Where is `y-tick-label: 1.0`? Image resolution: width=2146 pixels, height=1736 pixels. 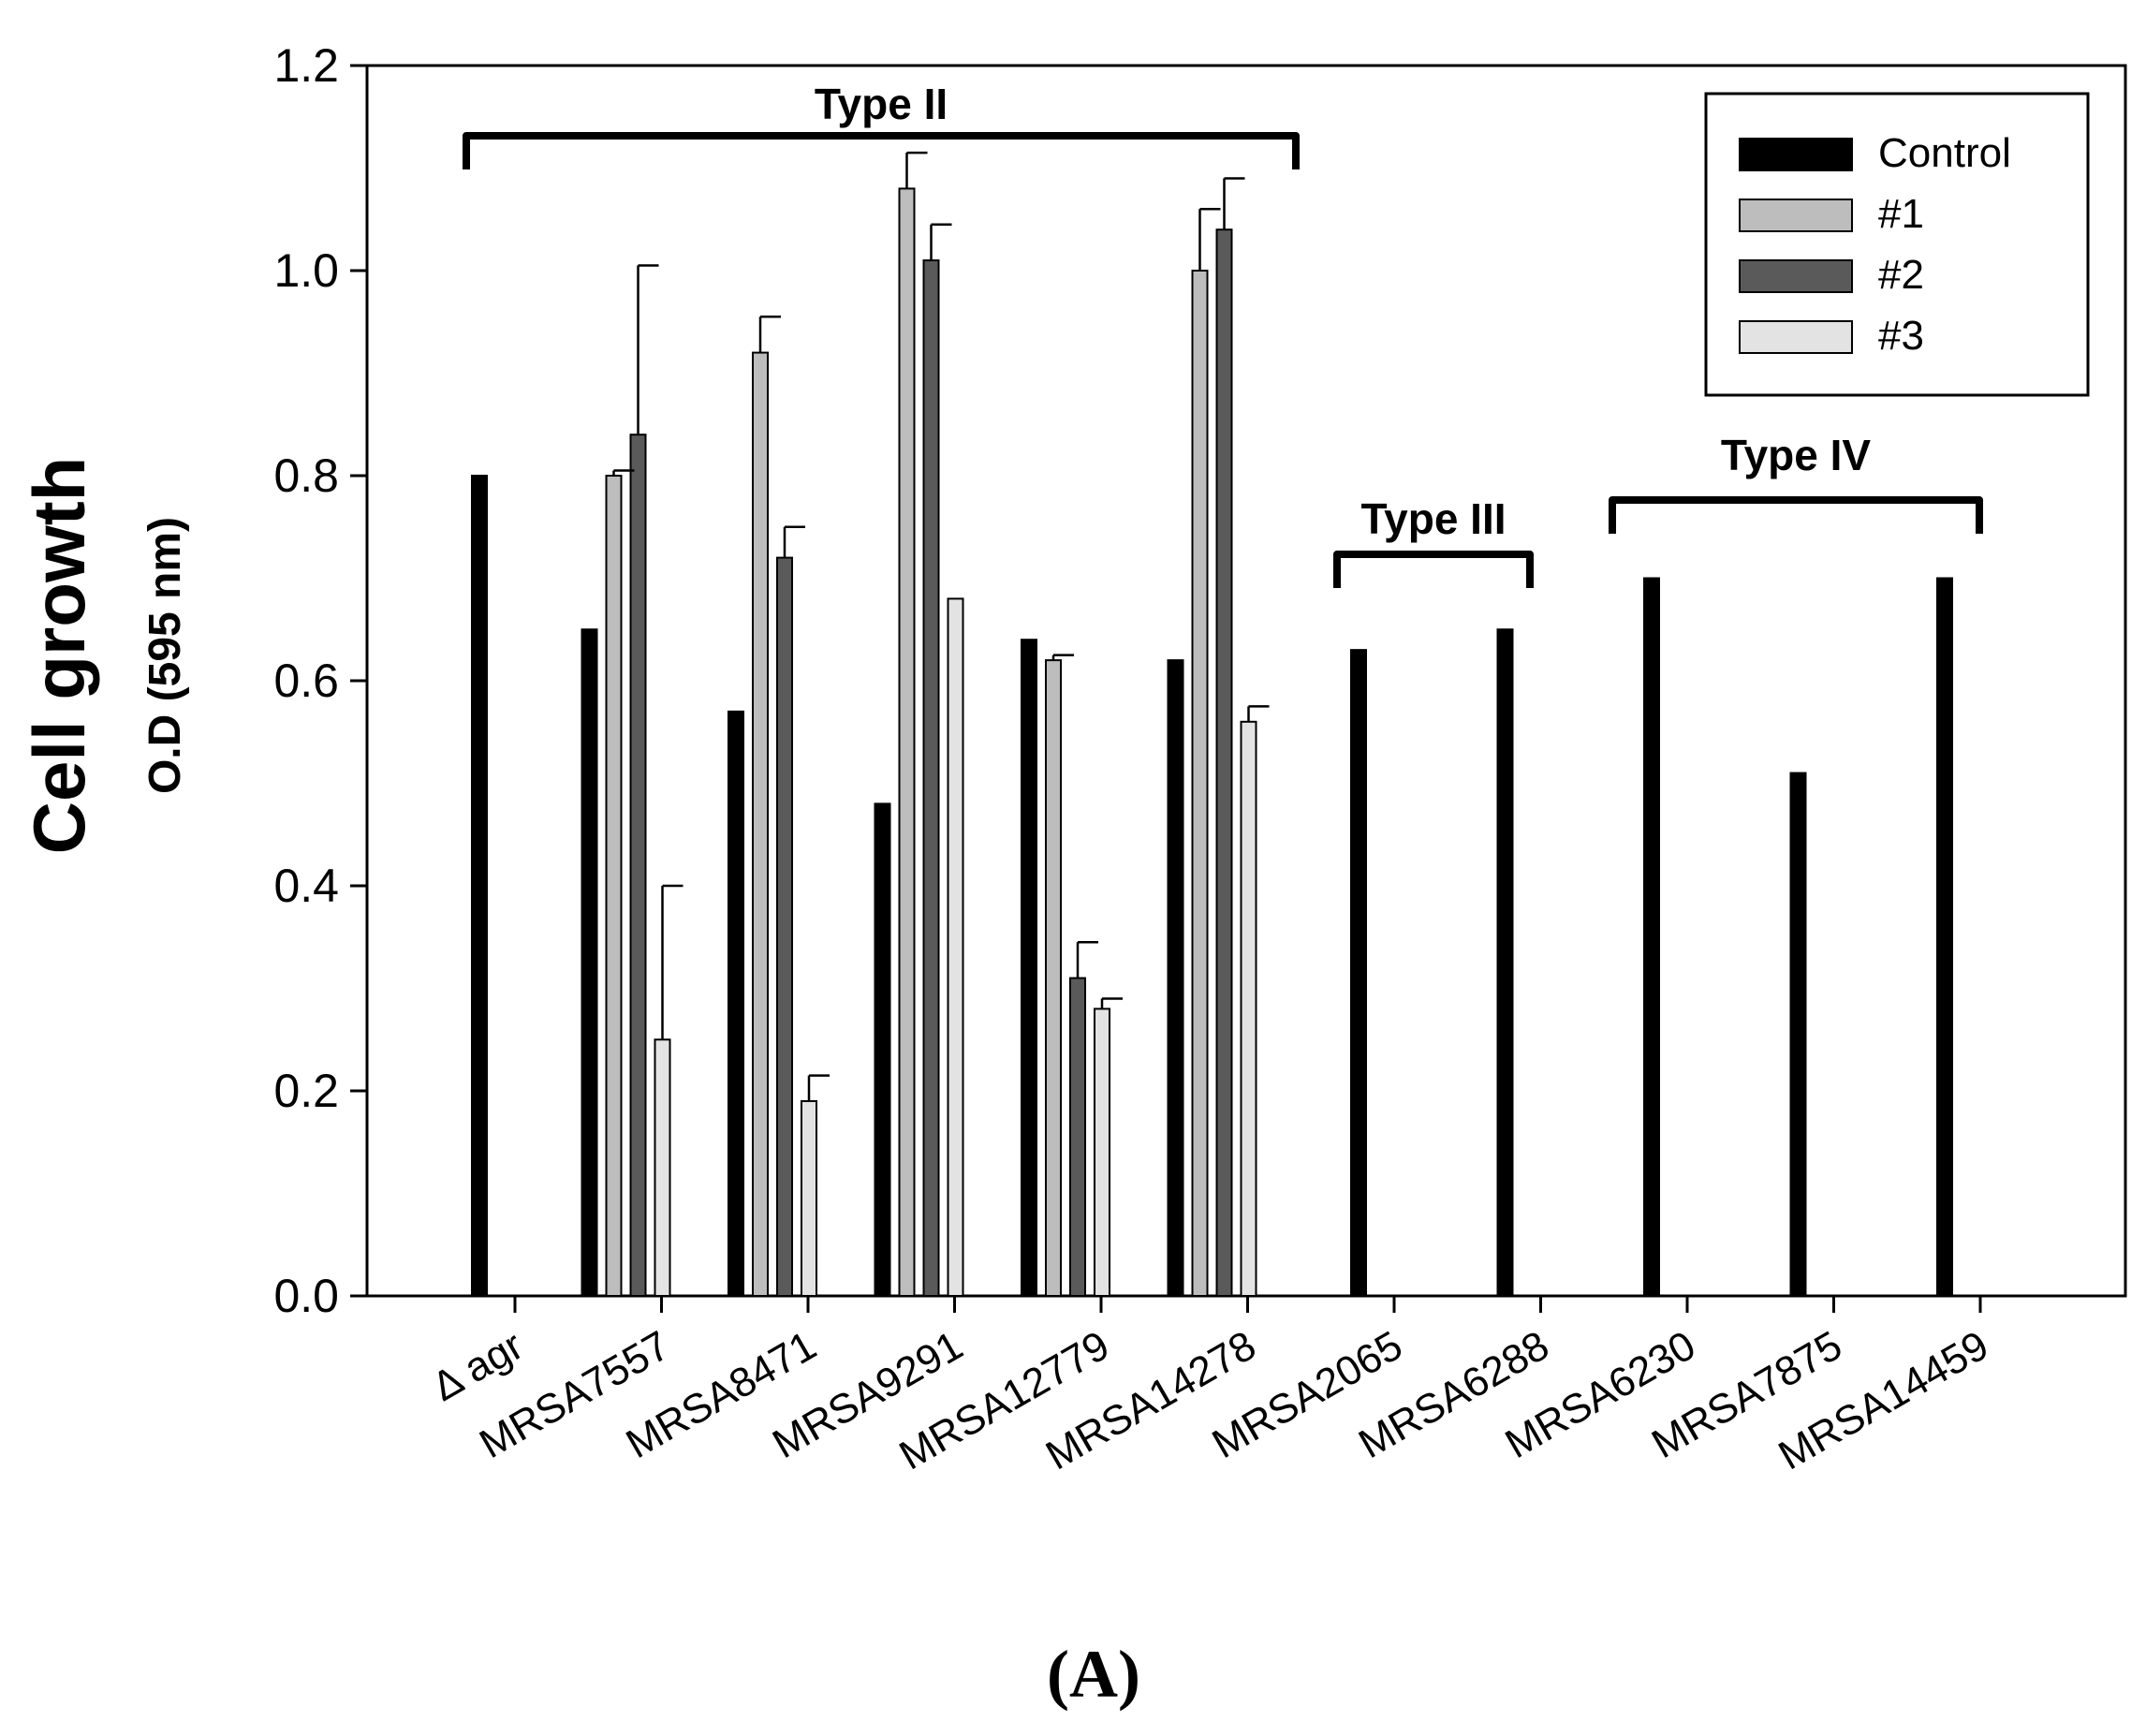 y-tick-label: 1.0 is located at coordinates (306, 270).